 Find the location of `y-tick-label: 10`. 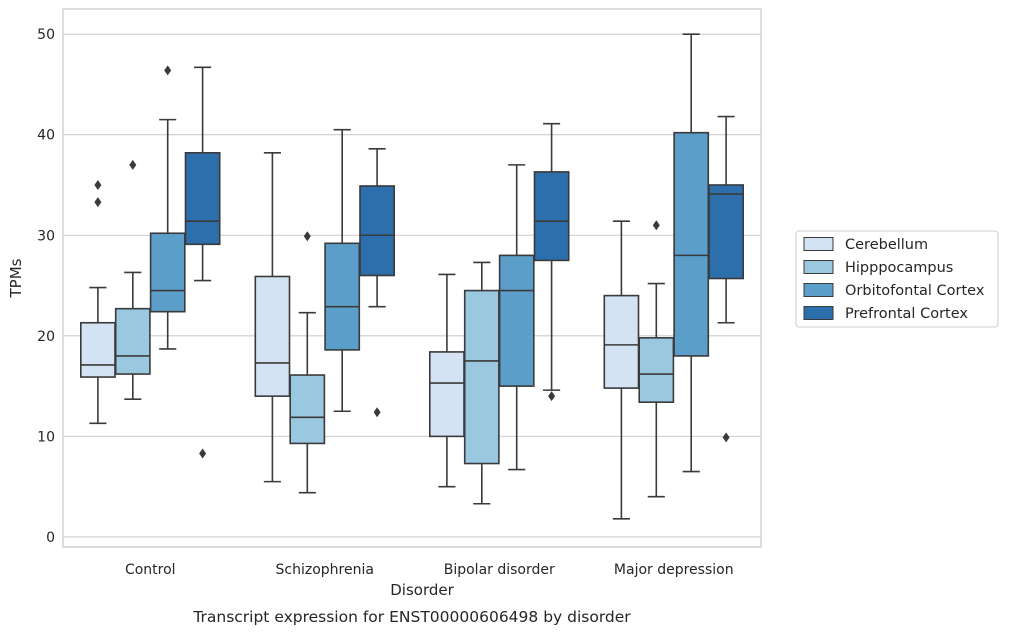

y-tick-label: 10 is located at coordinates (46, 437).